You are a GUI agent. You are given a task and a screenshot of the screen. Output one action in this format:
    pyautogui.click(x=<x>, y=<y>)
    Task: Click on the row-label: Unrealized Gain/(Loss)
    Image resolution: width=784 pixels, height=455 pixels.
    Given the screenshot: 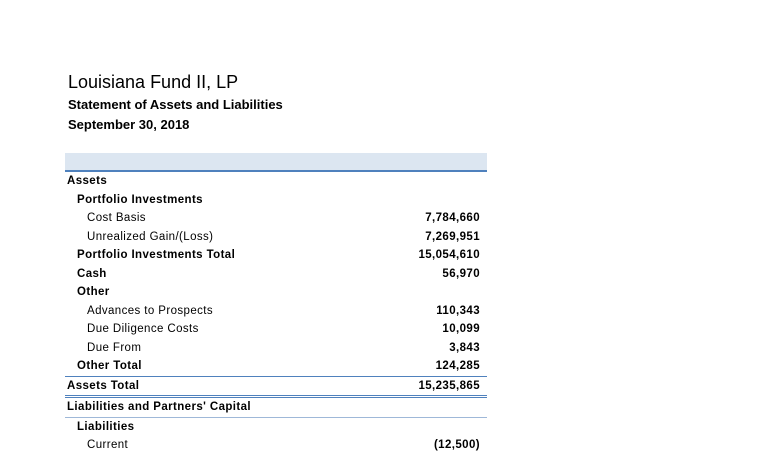 What is the action you would take?
    pyautogui.click(x=150, y=236)
    